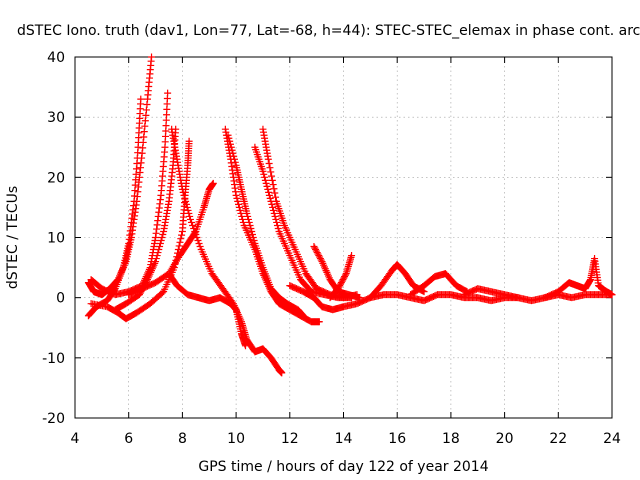  I want to click on series-arc19, so click(578, 278).